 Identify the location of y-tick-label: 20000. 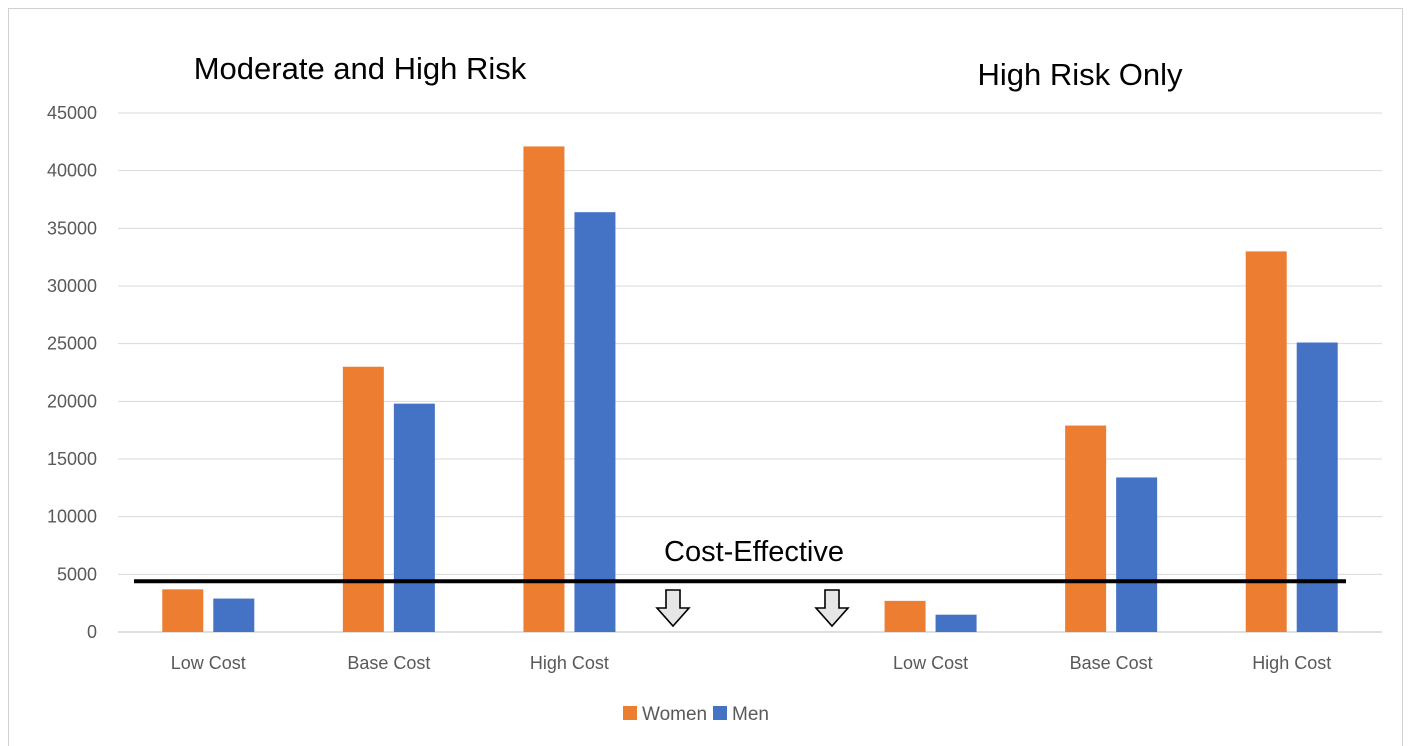
(72, 401).